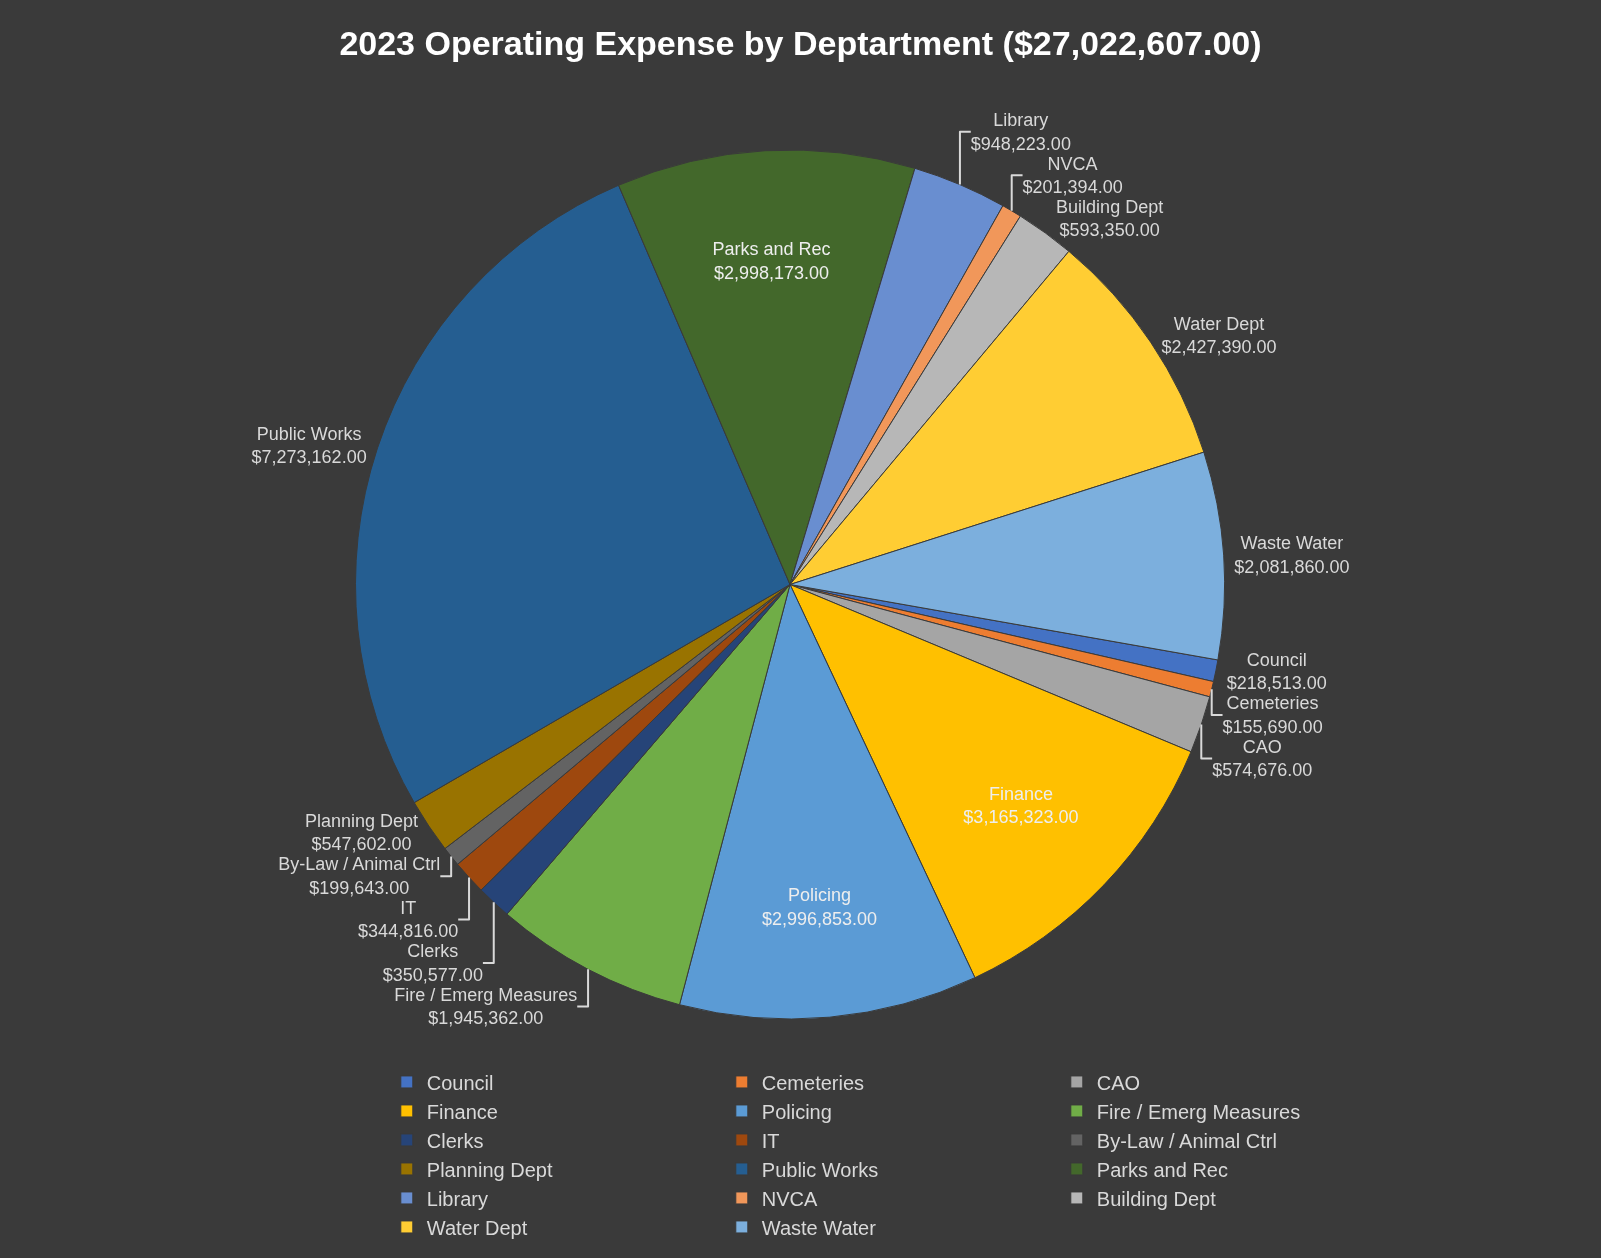 The image size is (1601, 1258). I want to click on legend-label: Building Dept, so click(1156, 1198).